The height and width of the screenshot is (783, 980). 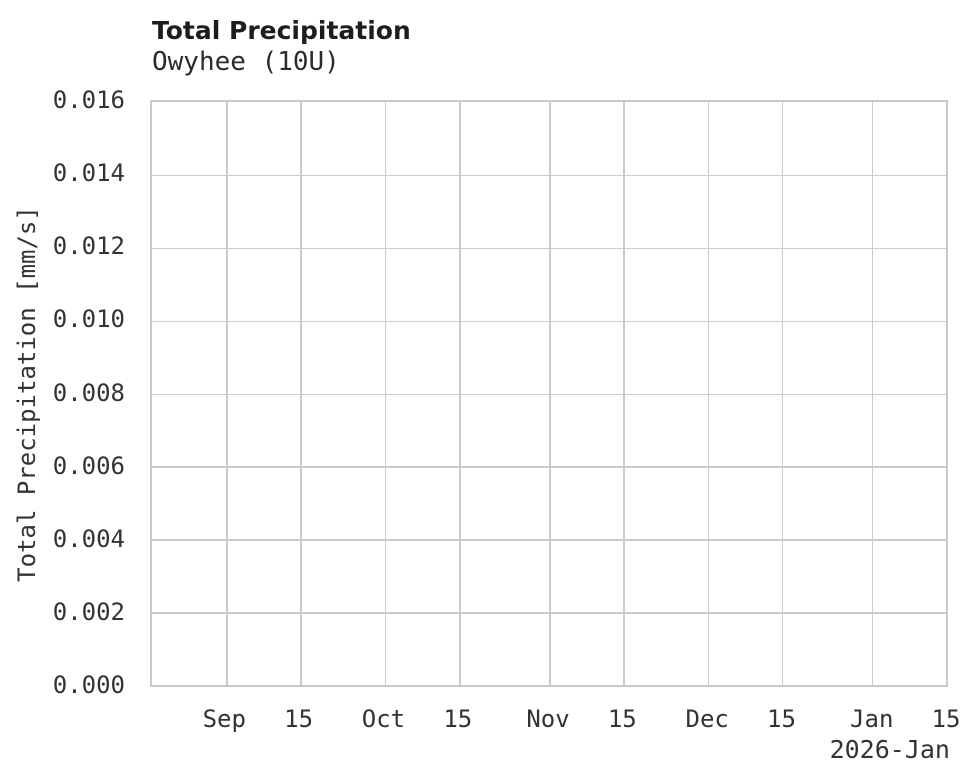 I want to click on y-tick-label: 0.004, so click(x=88, y=538).